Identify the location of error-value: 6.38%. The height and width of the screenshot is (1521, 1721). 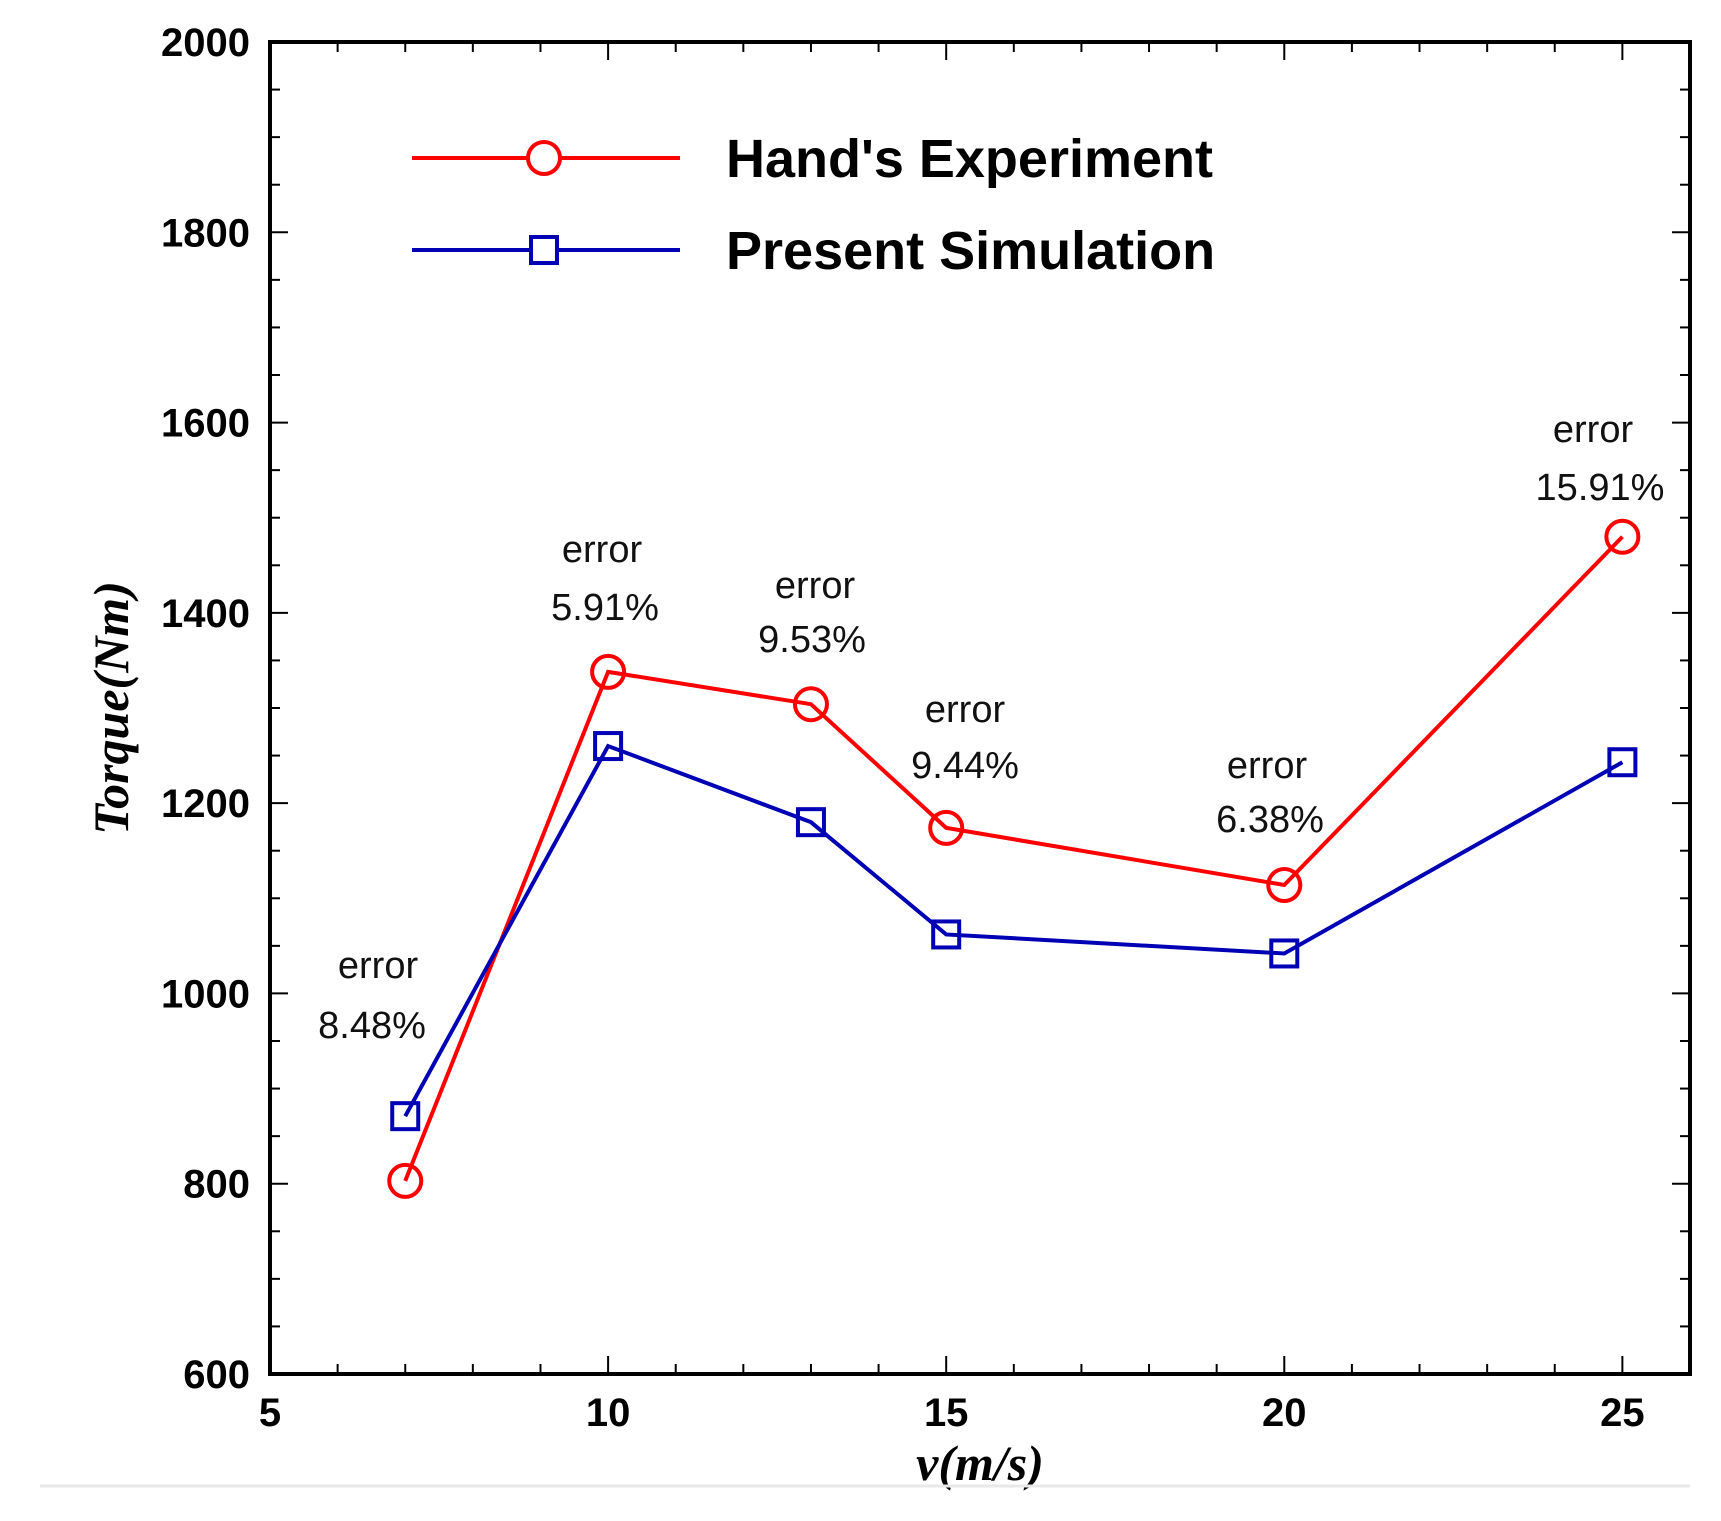
(1270, 820).